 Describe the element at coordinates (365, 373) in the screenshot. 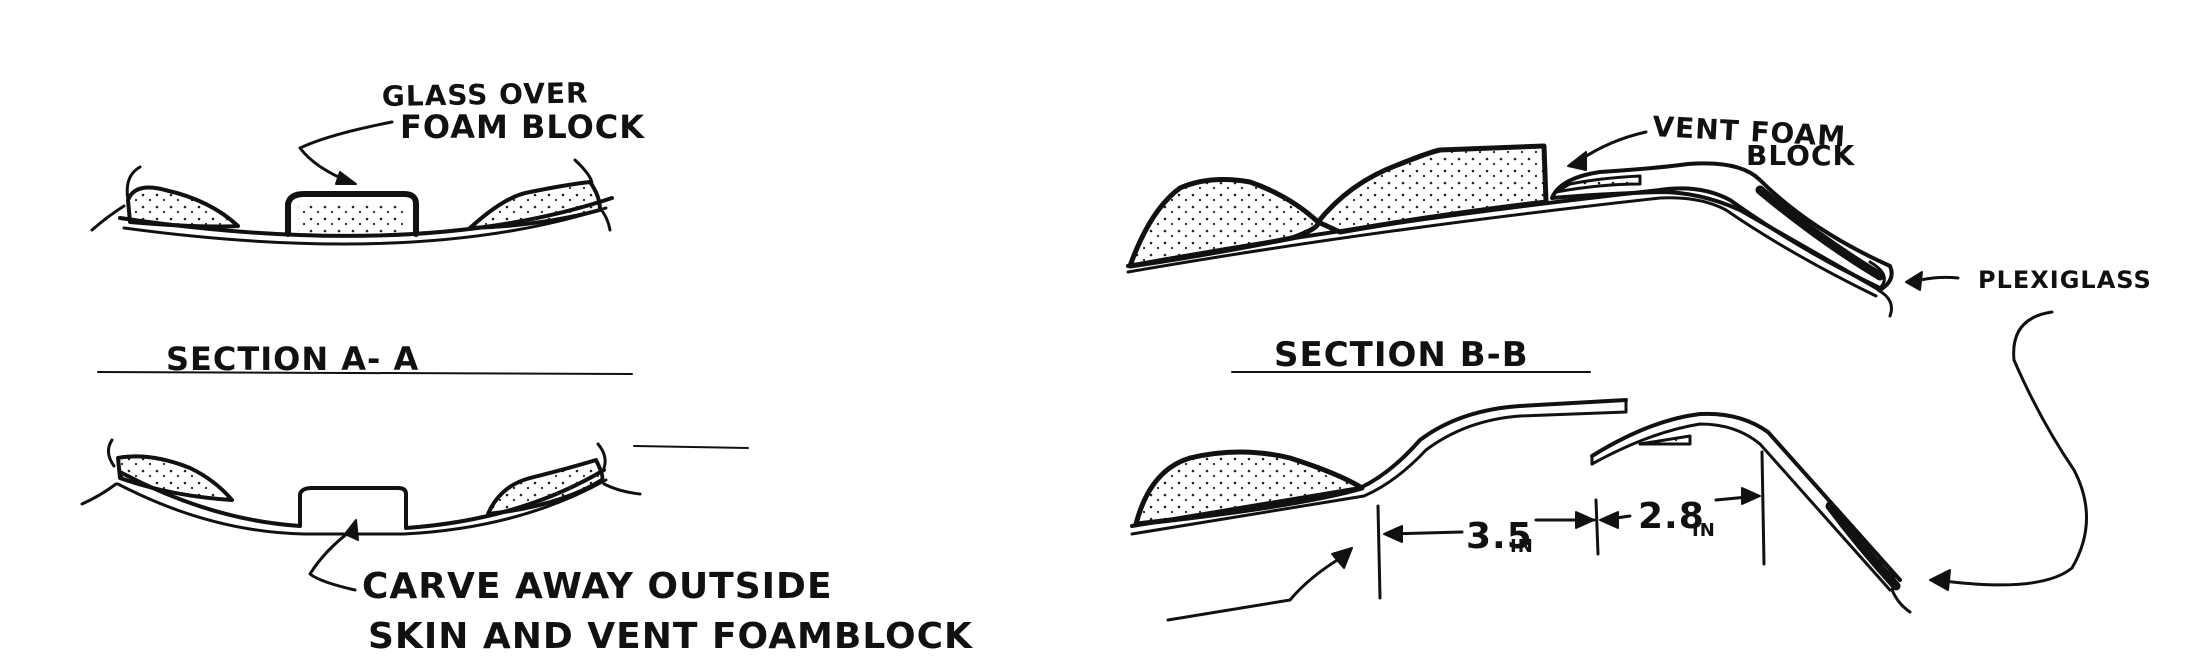

I see `section-a-line` at that location.